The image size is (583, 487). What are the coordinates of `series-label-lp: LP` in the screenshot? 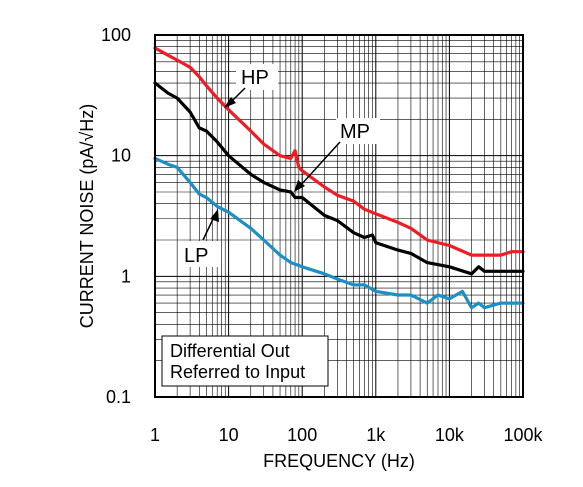 It's located at (196, 256).